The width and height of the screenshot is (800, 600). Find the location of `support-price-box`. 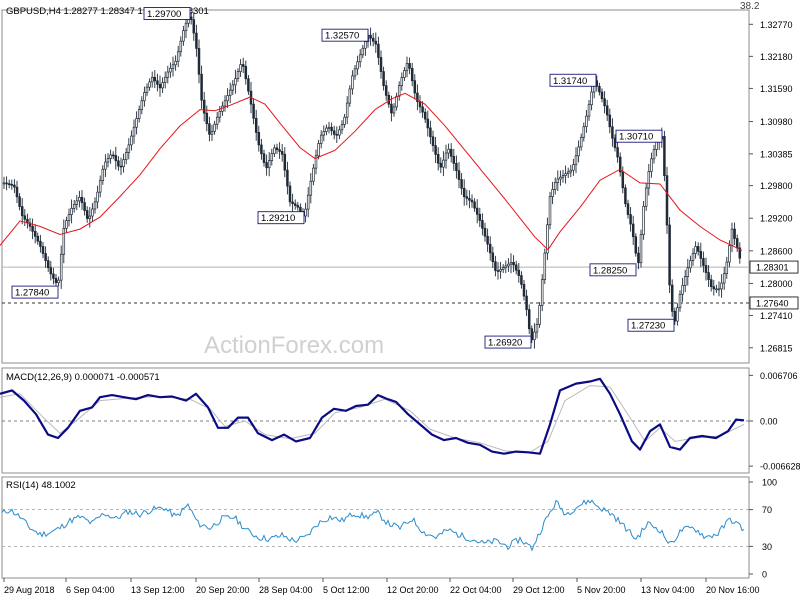

support-price-box is located at coordinates (774, 303).